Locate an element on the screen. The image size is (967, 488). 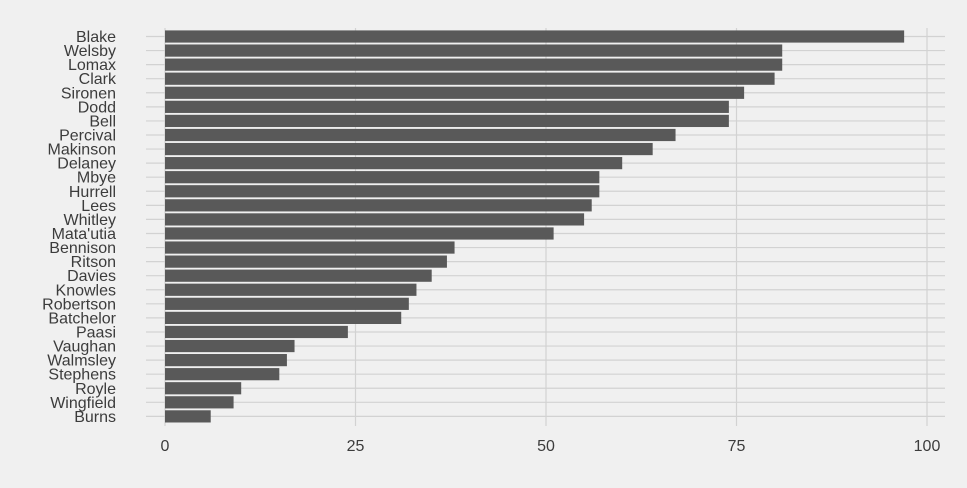
category-label: Lees is located at coordinates (98, 206).